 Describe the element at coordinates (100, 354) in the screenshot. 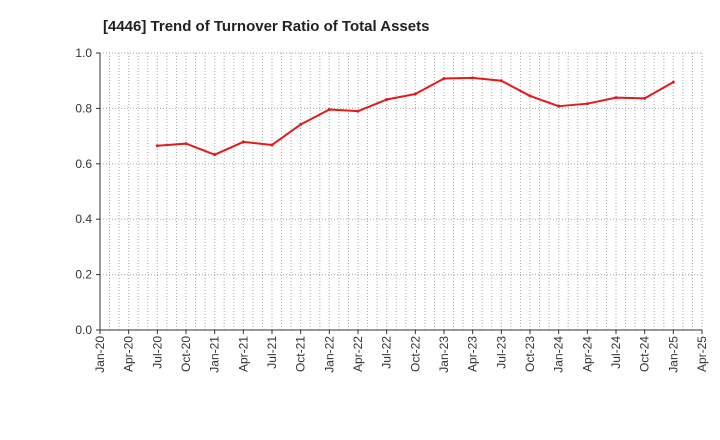

I see `x-tick-label: Jan-20` at that location.